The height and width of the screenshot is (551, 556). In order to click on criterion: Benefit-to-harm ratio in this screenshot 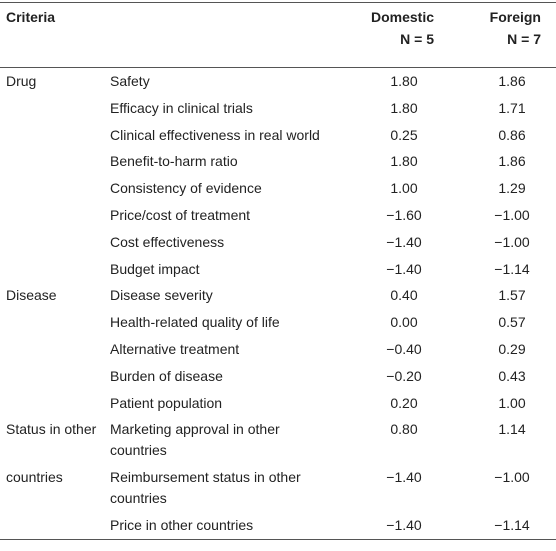, I will do `click(174, 161)`.